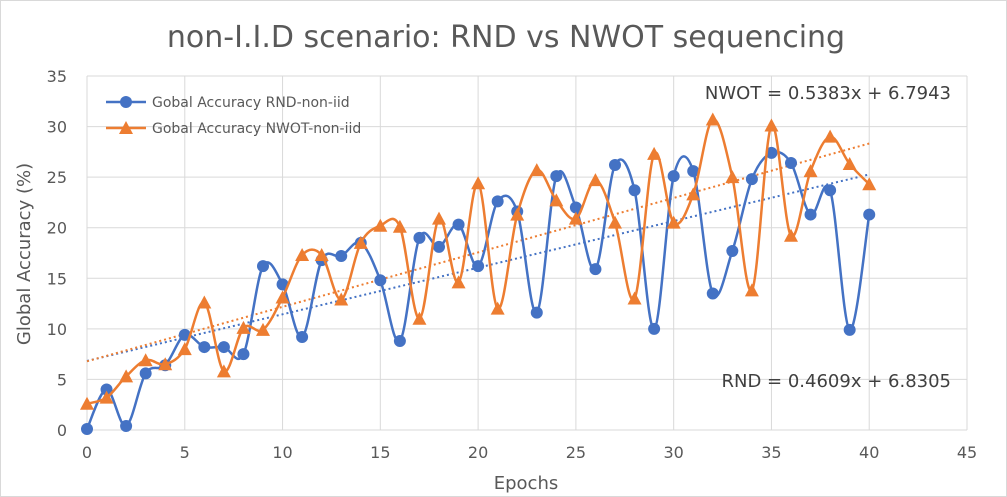  I want to click on y-tick-label-5: 5, so click(62, 379).